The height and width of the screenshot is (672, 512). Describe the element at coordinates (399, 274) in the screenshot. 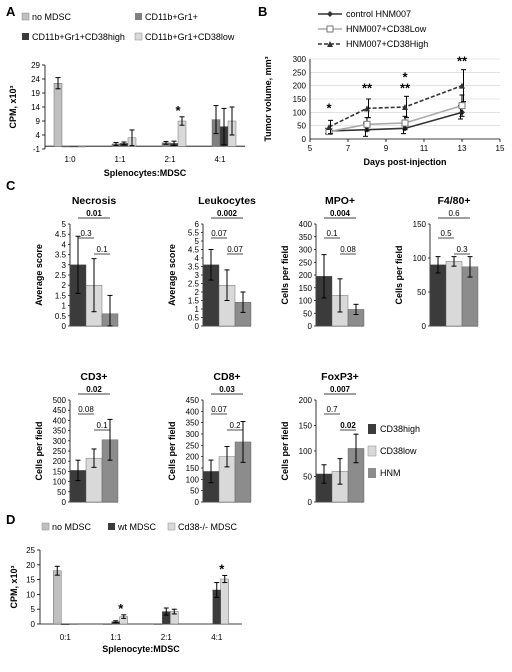

I see `panel-c-f4-80-y-axis-title: Cells per field` at that location.